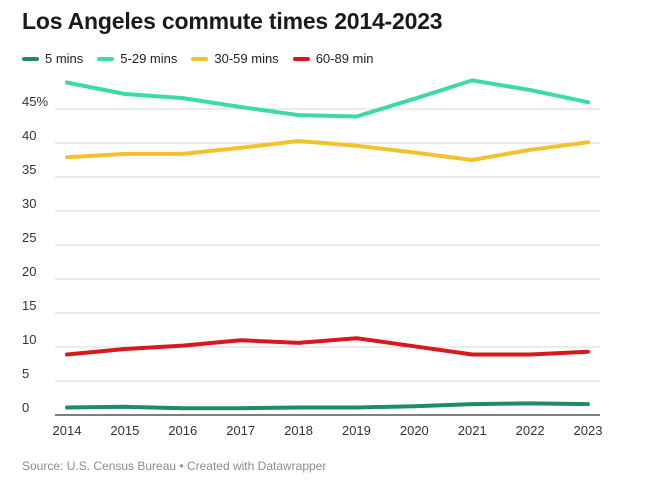 This screenshot has width=665, height=487. What do you see at coordinates (344, 58) in the screenshot?
I see `legend-label-60-89-min: 60-89 min` at bounding box center [344, 58].